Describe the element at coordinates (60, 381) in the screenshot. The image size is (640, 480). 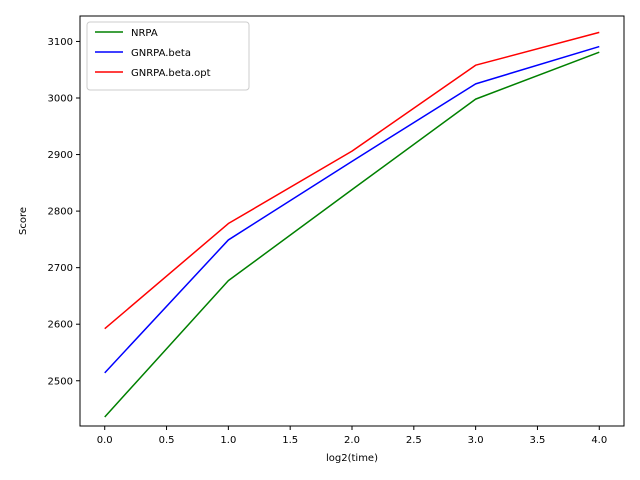
I see `y-tick-label: 2500` at that location.